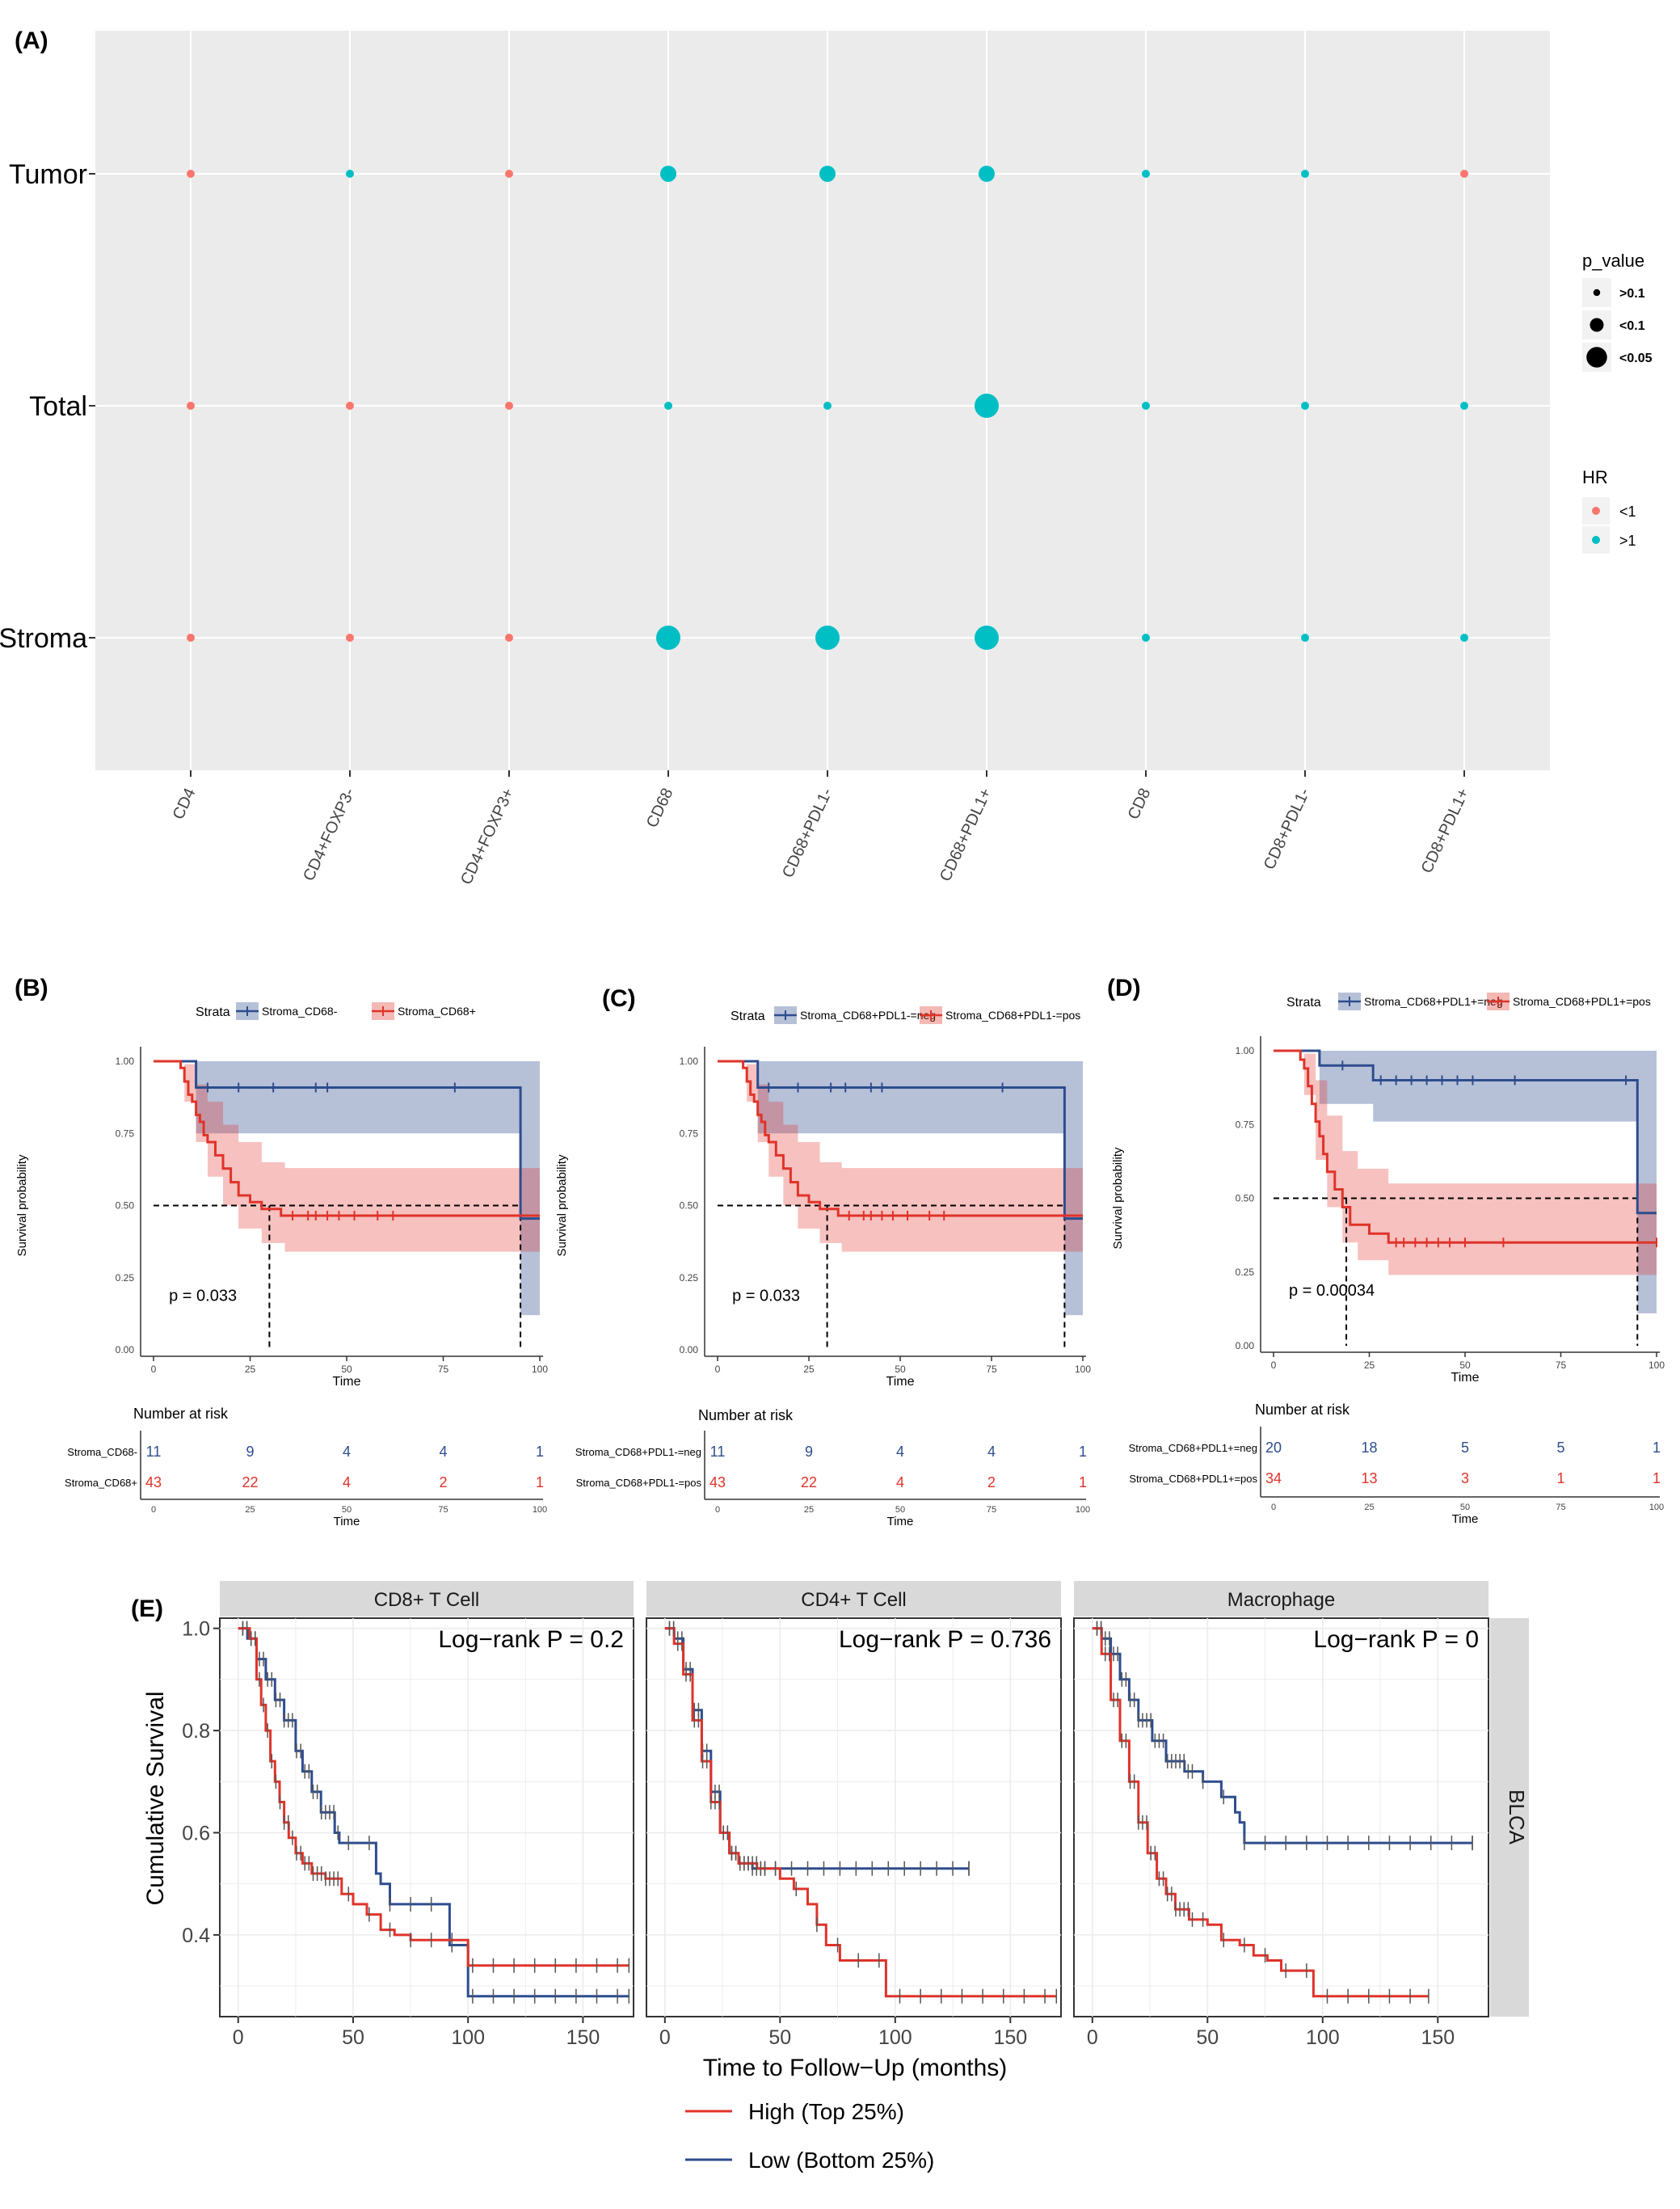 Image resolution: width=1680 pixels, height=2209 pixels. I want to click on facet-panel, so click(854, 1817).